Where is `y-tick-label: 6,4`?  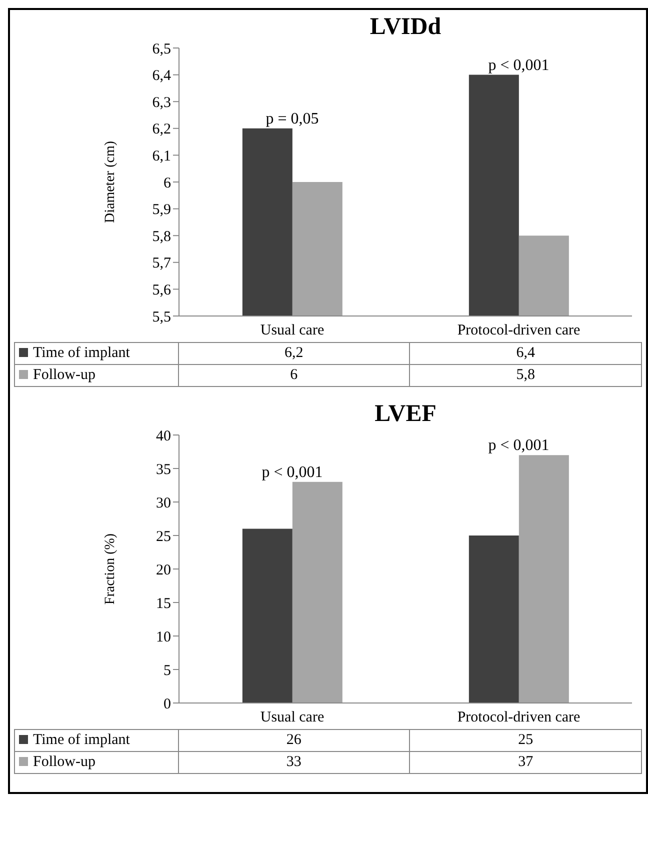
y-tick-label: 6,4 is located at coordinates (162, 76).